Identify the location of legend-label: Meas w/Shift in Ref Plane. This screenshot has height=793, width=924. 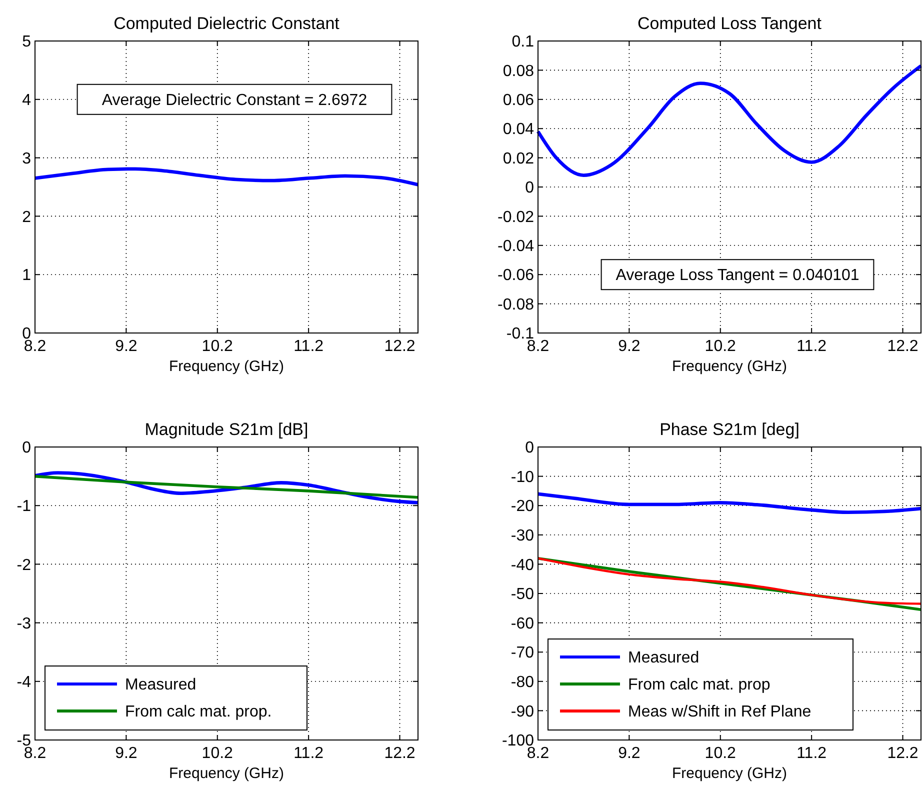
(720, 712).